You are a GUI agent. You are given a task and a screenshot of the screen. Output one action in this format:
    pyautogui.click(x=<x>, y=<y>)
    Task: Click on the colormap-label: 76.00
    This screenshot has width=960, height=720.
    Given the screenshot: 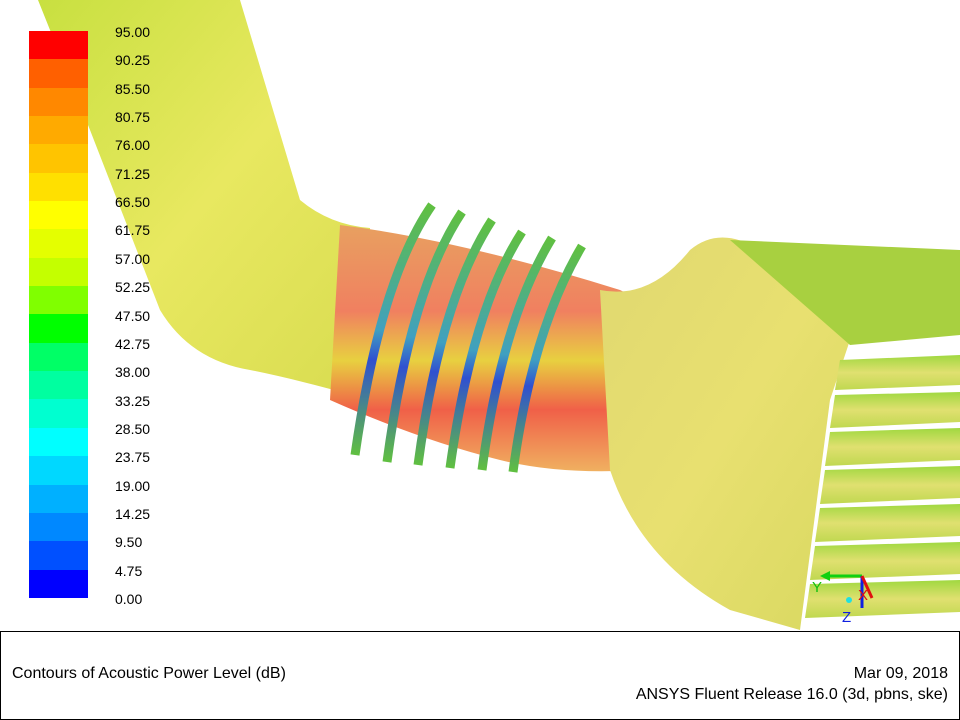 What is the action you would take?
    pyautogui.click(x=133, y=145)
    